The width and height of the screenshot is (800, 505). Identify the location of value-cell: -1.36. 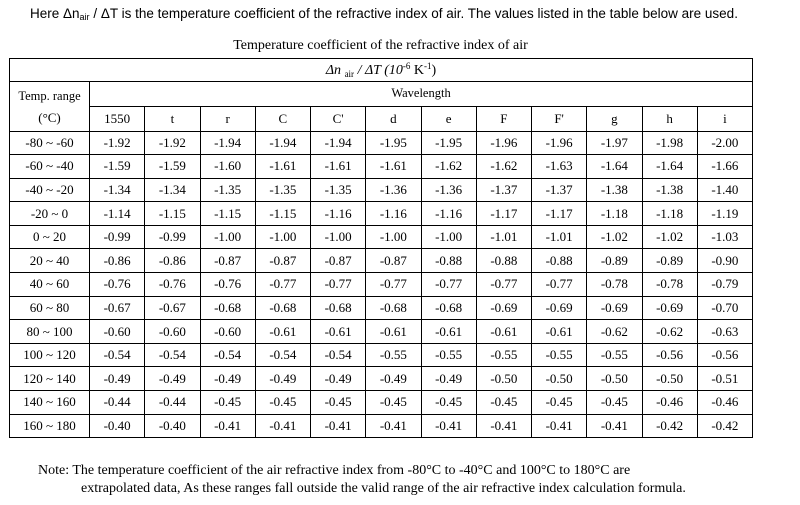
(393, 190).